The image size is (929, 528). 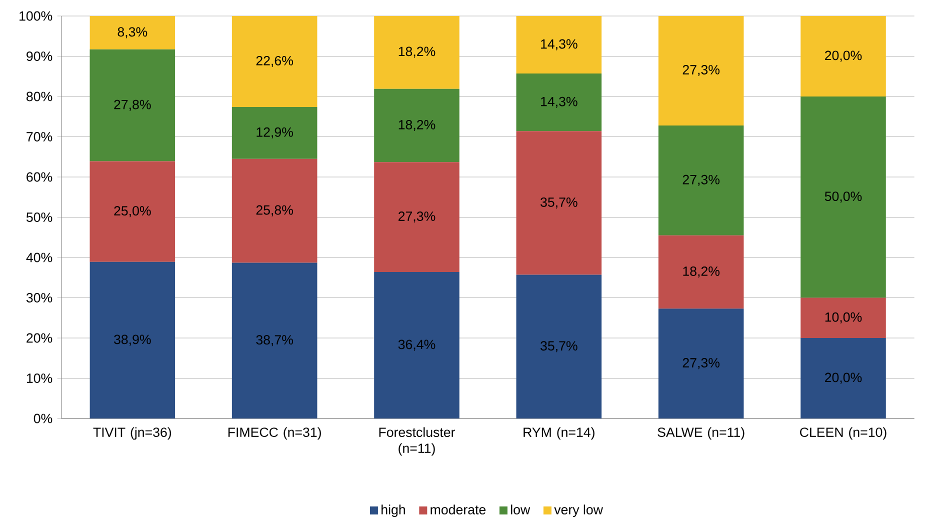 I want to click on data-label: 38,9%, so click(x=132, y=340).